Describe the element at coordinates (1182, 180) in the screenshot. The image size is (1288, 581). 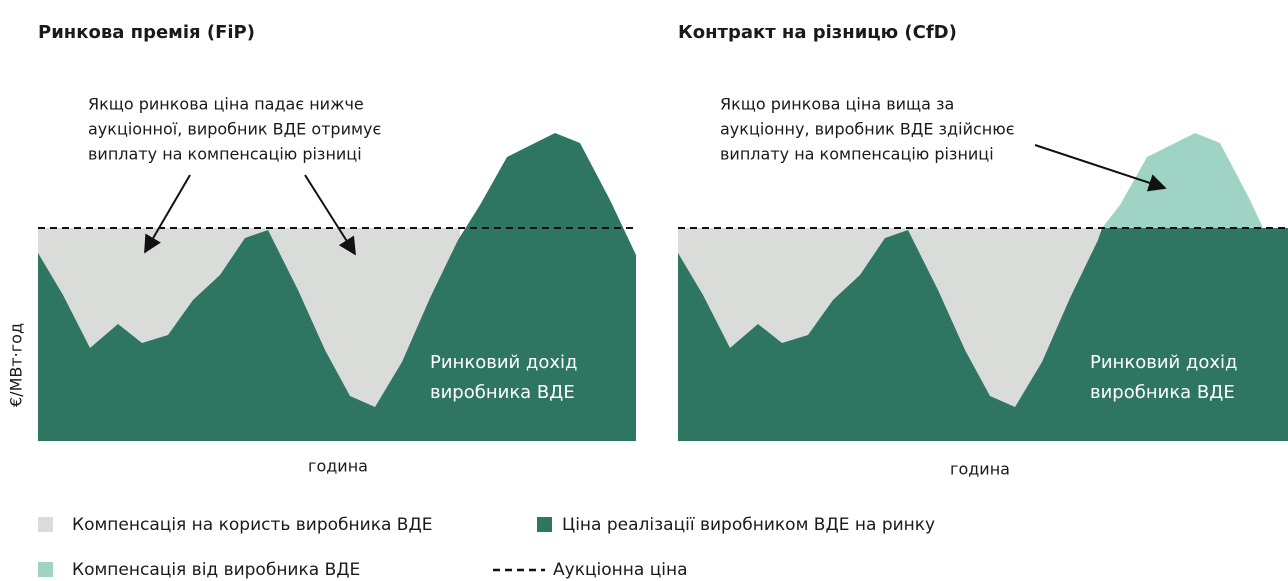
I see `compensation-from-producer-area` at that location.